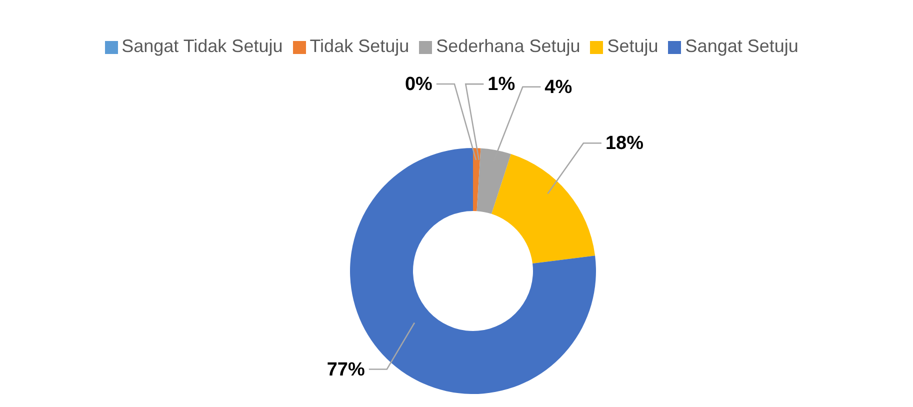 The width and height of the screenshot is (913, 407). I want to click on legend-label: Setuju, so click(632, 46).